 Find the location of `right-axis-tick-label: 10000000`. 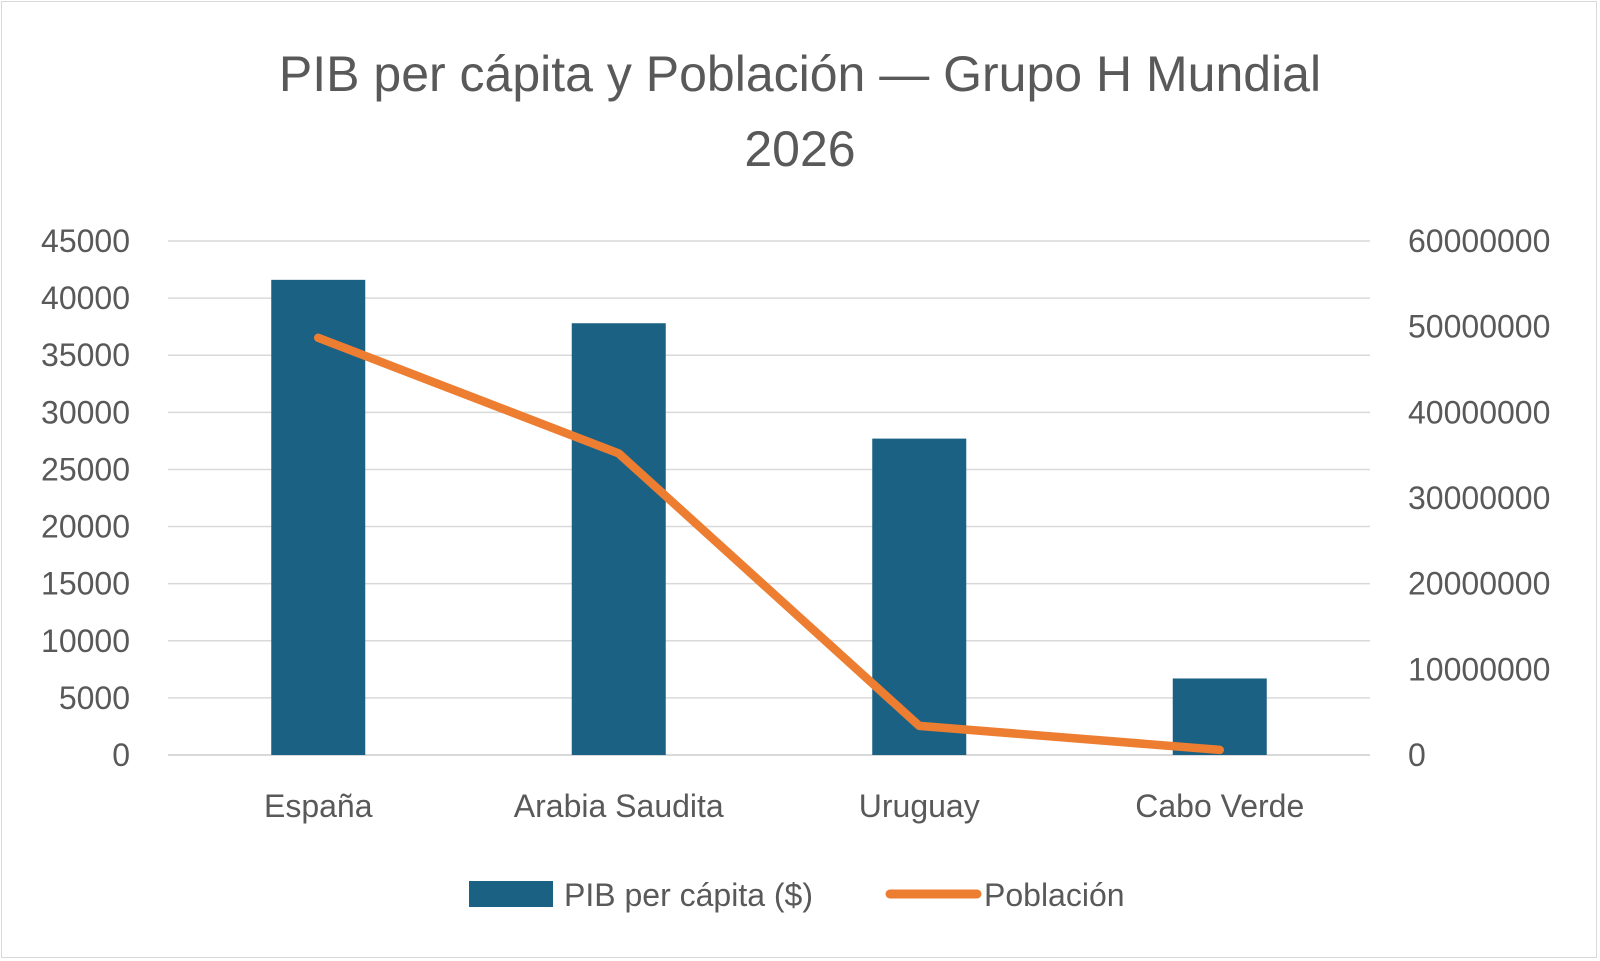

right-axis-tick-label: 10000000 is located at coordinates (1479, 669).